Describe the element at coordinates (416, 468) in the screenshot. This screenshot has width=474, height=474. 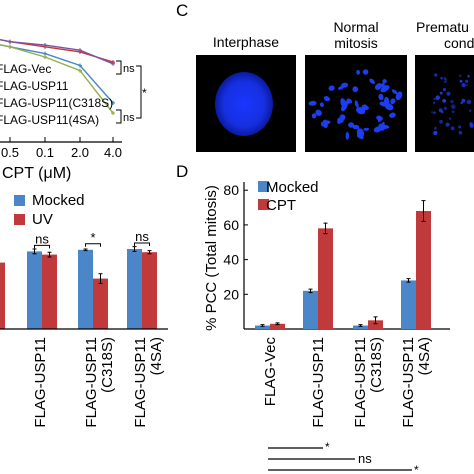
I see `pcc-sig-label-3: *` at that location.